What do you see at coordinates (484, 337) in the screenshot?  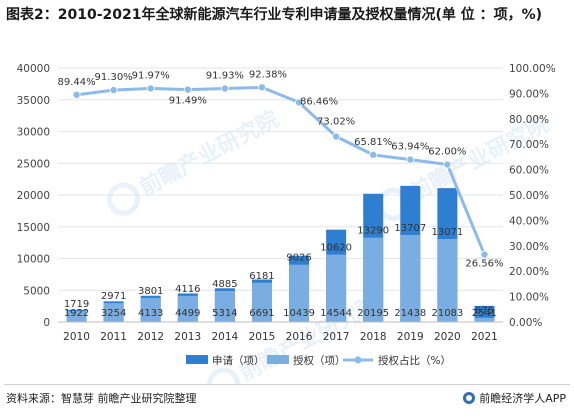 I see `x-tick-label: 2021` at bounding box center [484, 337].